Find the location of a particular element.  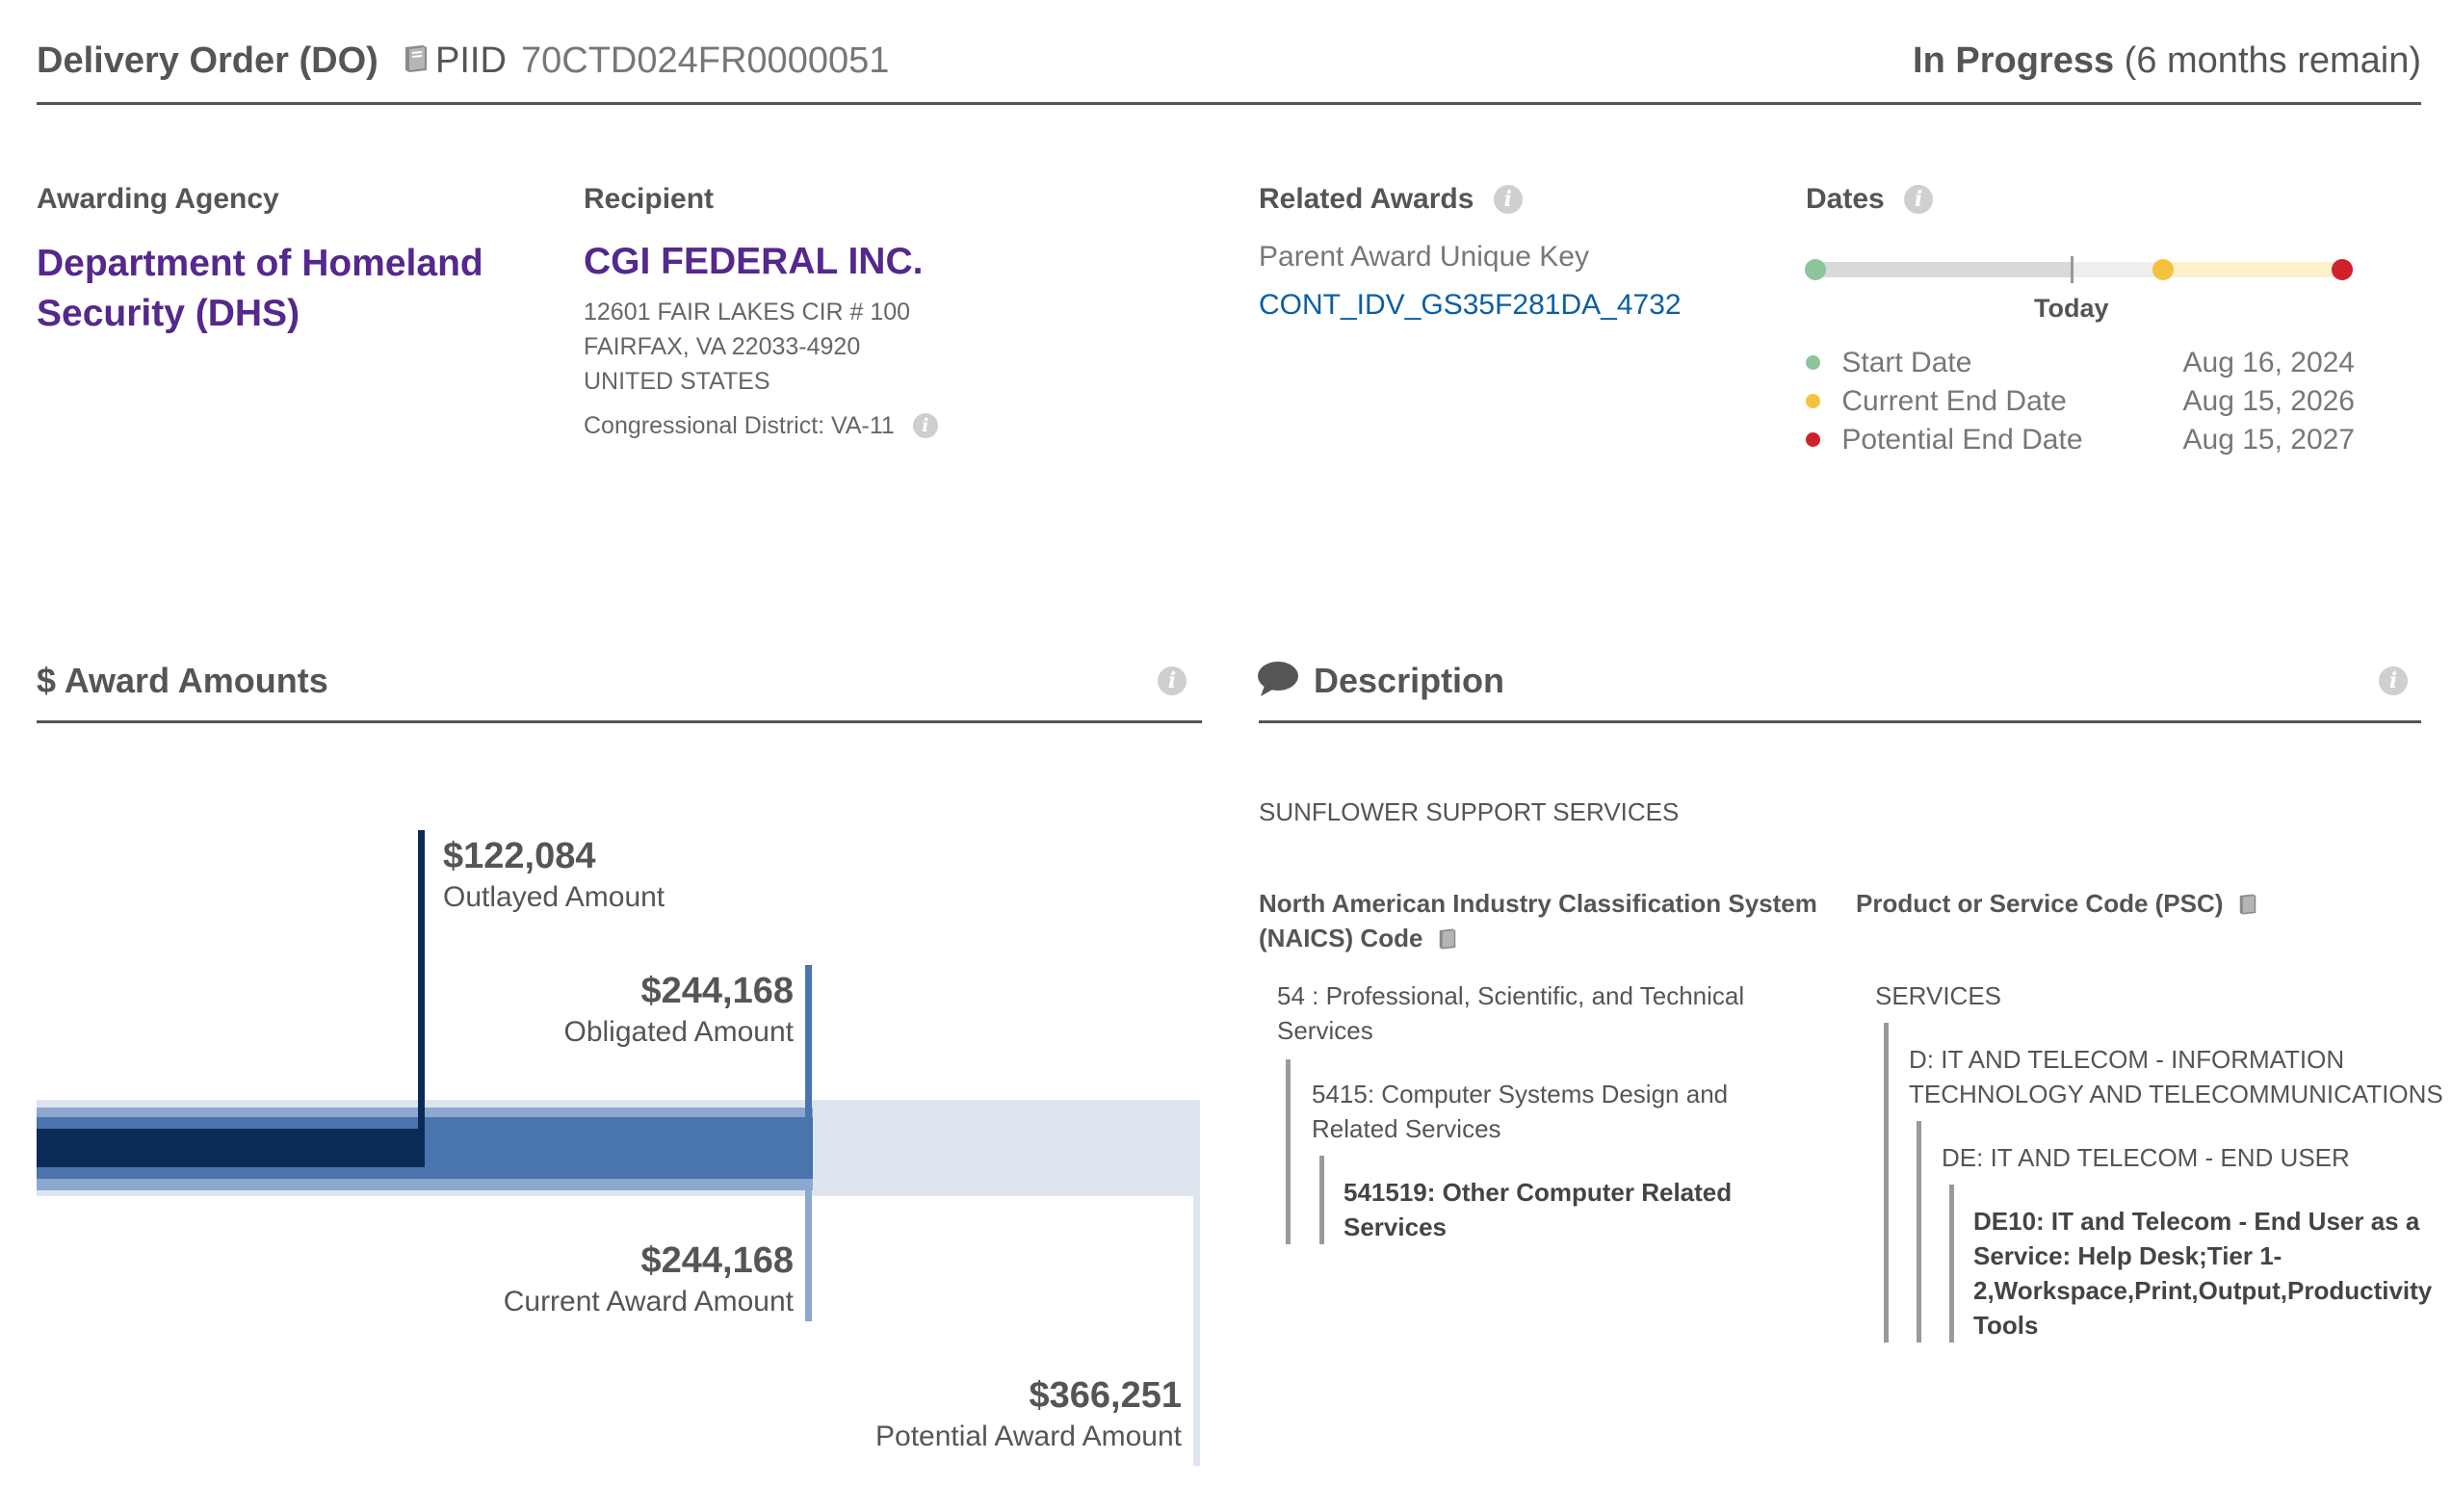

naics-level-2-line-1: 5415: Computer Systems Design and is located at coordinates (1520, 1094).